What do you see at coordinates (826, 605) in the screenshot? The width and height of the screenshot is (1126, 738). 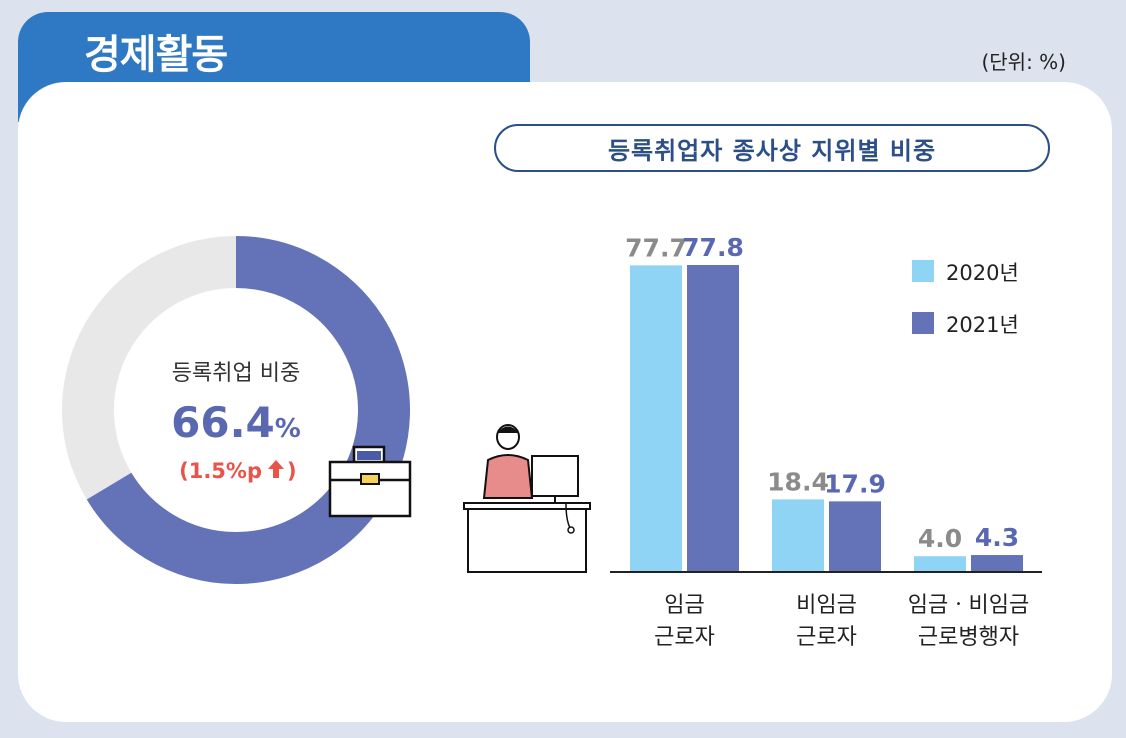 I see `category-label: 비임금` at bounding box center [826, 605].